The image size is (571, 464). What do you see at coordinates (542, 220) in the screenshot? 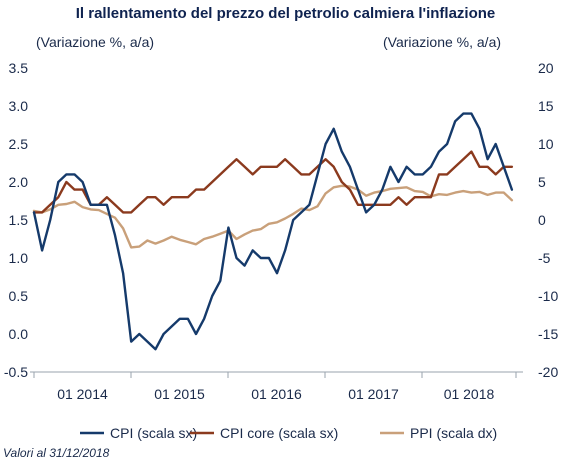
I see `right-tick-label: 0` at bounding box center [542, 220].